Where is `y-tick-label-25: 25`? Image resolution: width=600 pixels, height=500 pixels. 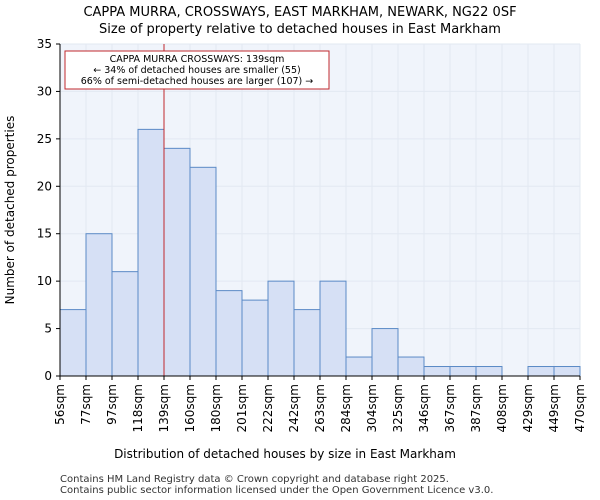 y-tick-label-25: 25 is located at coordinates (44, 139).